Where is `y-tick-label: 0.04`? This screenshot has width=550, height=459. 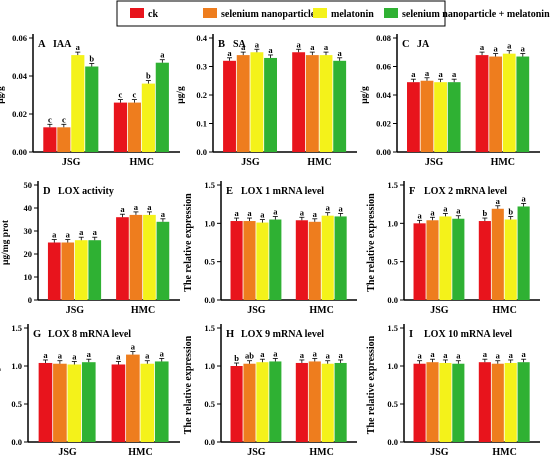
y-tick-label: 0.04 is located at coordinates (20, 76).